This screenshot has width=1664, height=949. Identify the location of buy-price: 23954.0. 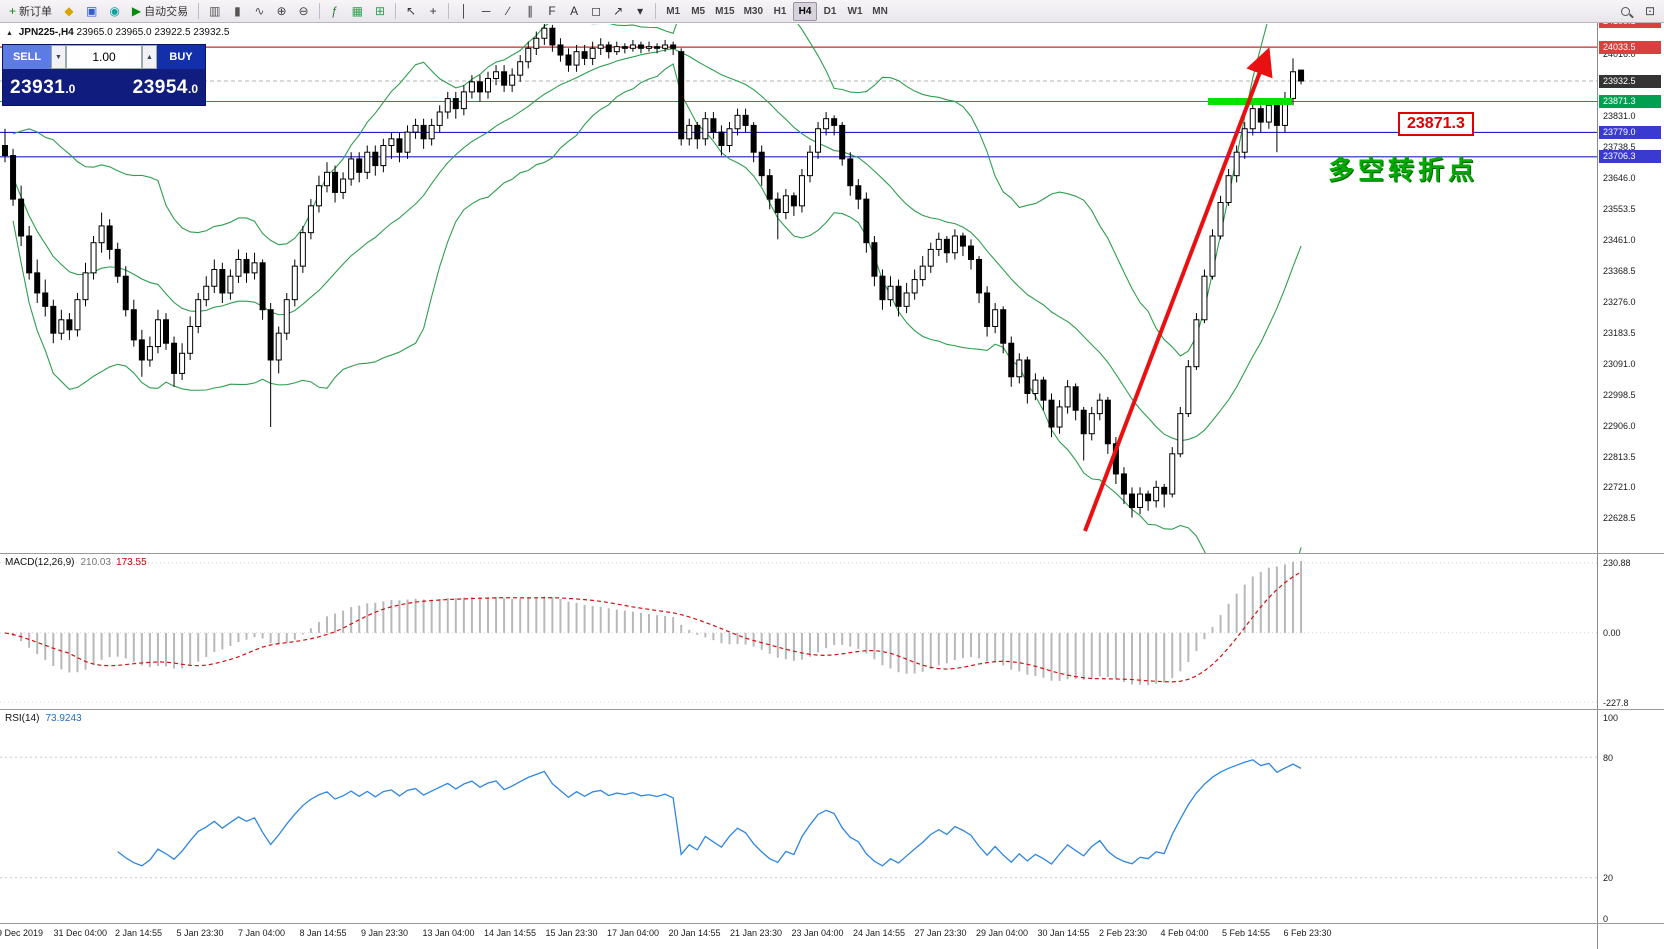
(165, 87).